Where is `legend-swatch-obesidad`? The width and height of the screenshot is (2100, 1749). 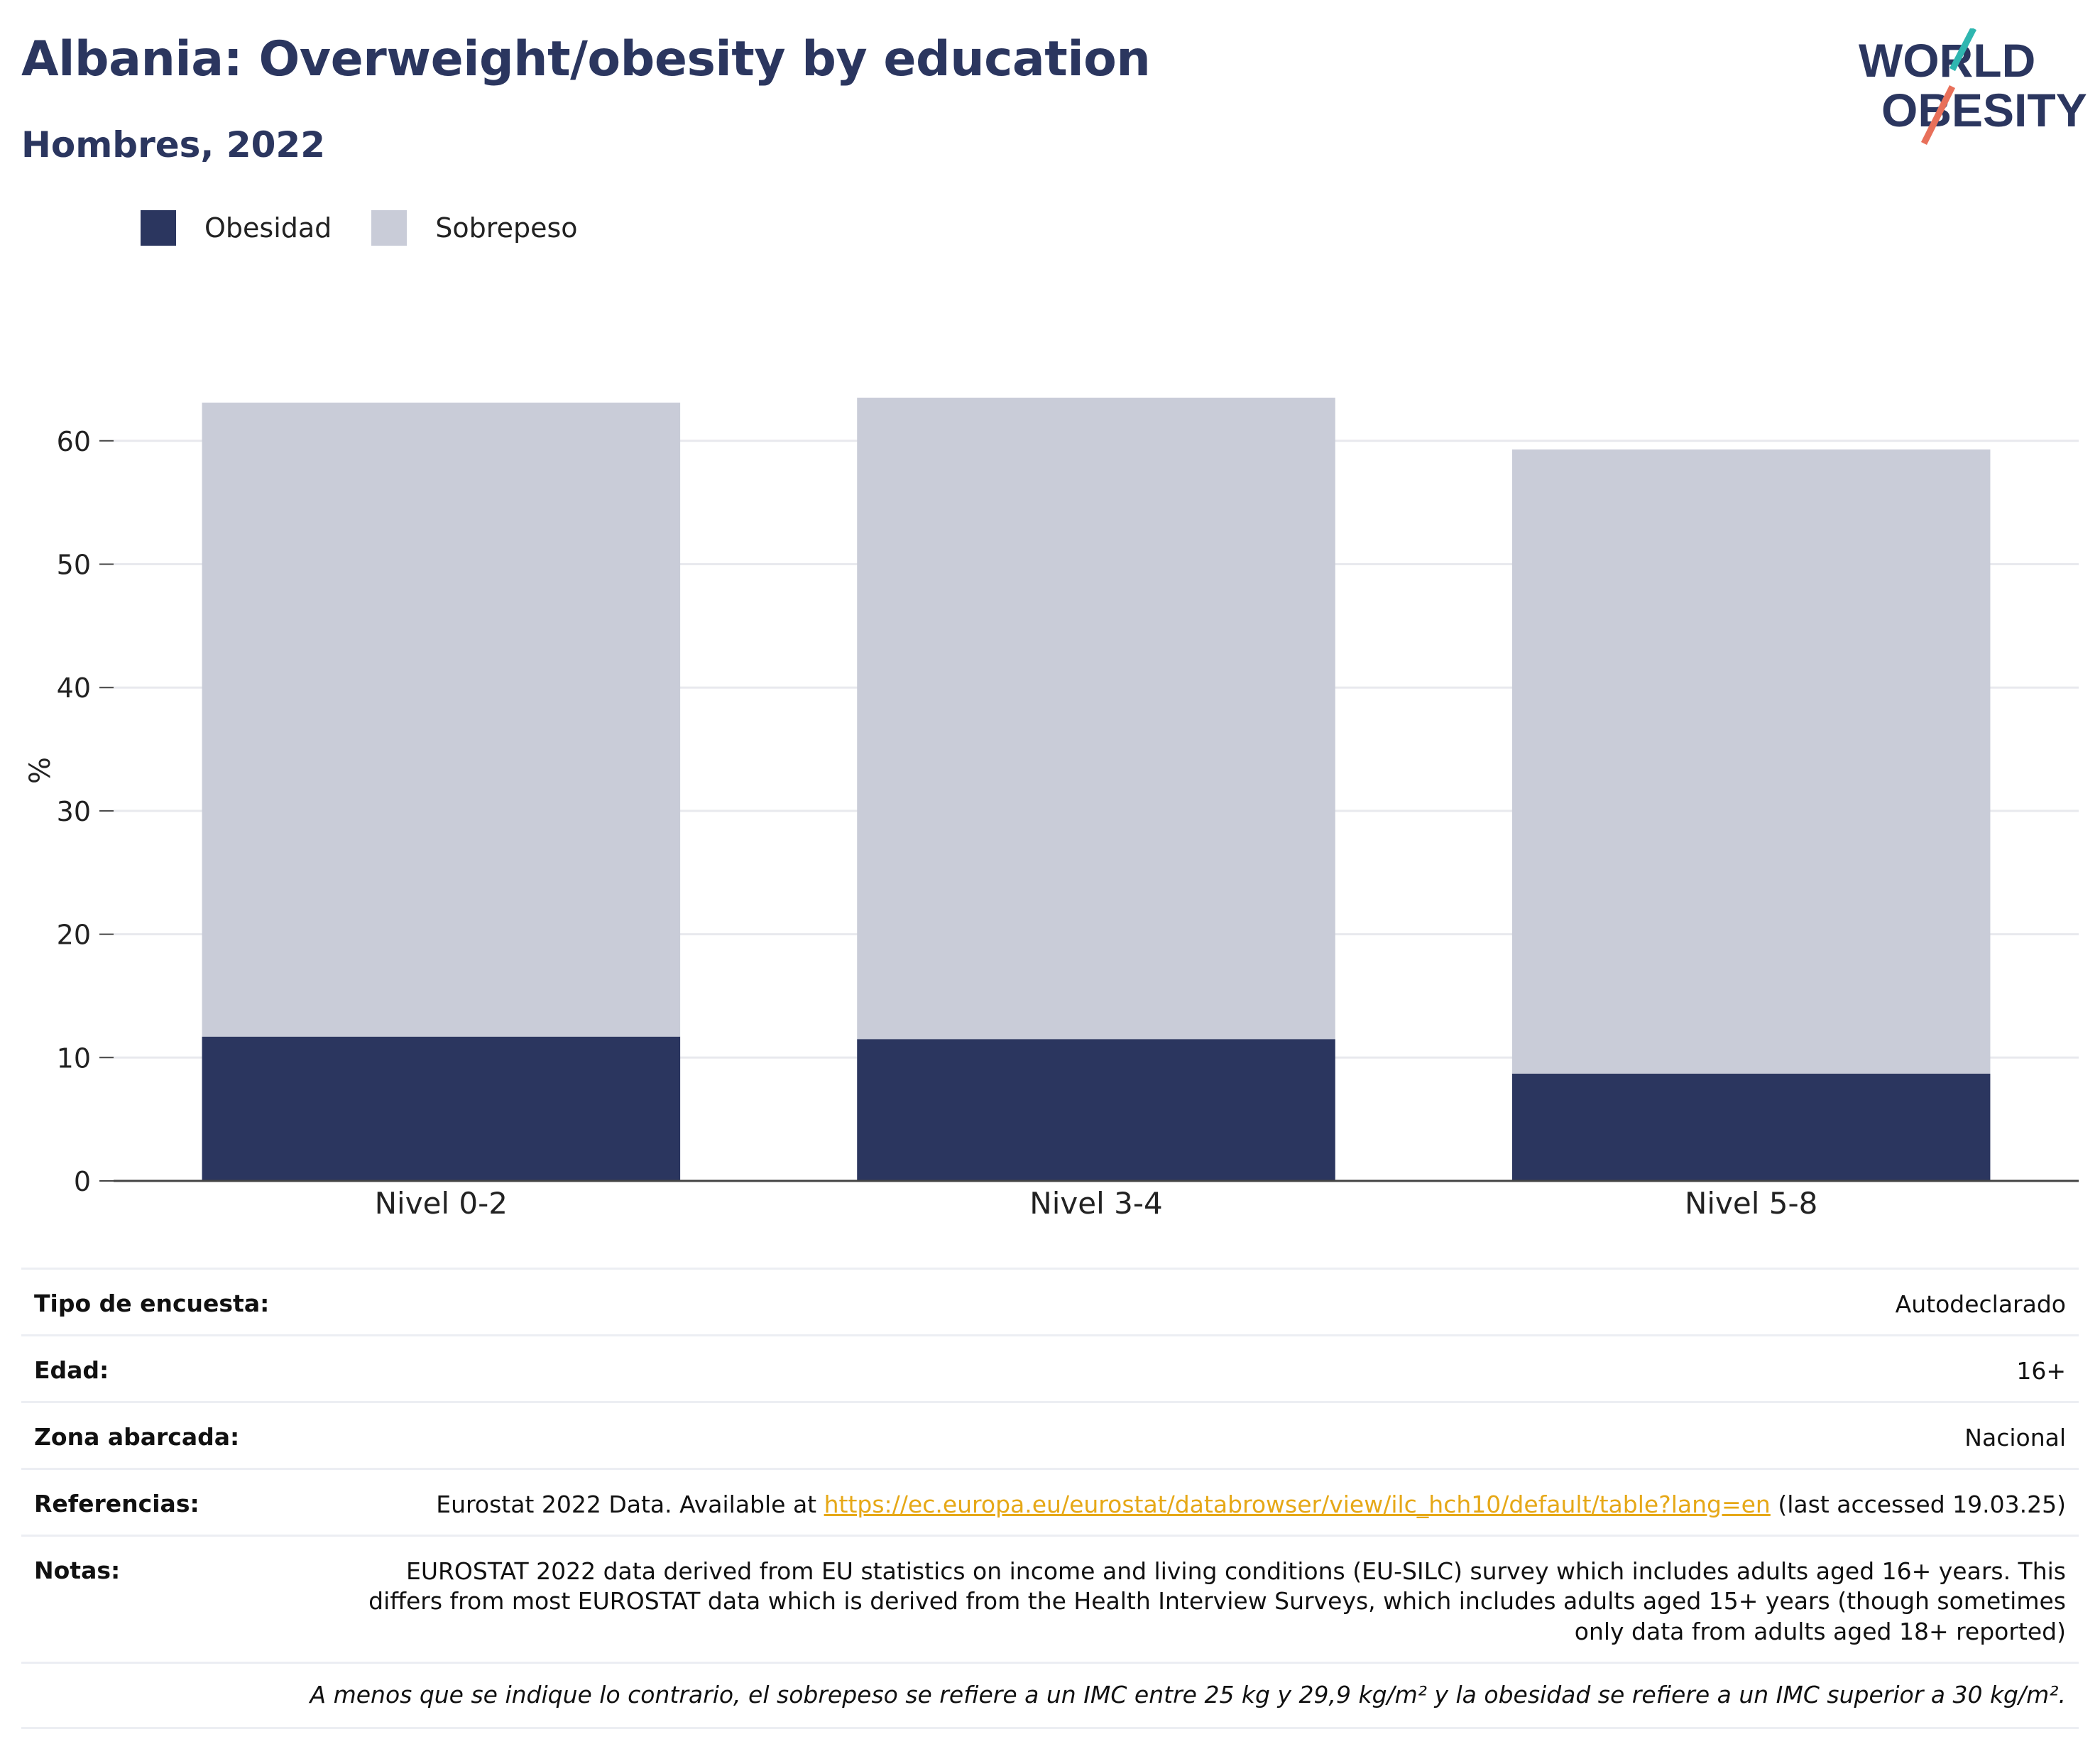 legend-swatch-obesidad is located at coordinates (158, 228).